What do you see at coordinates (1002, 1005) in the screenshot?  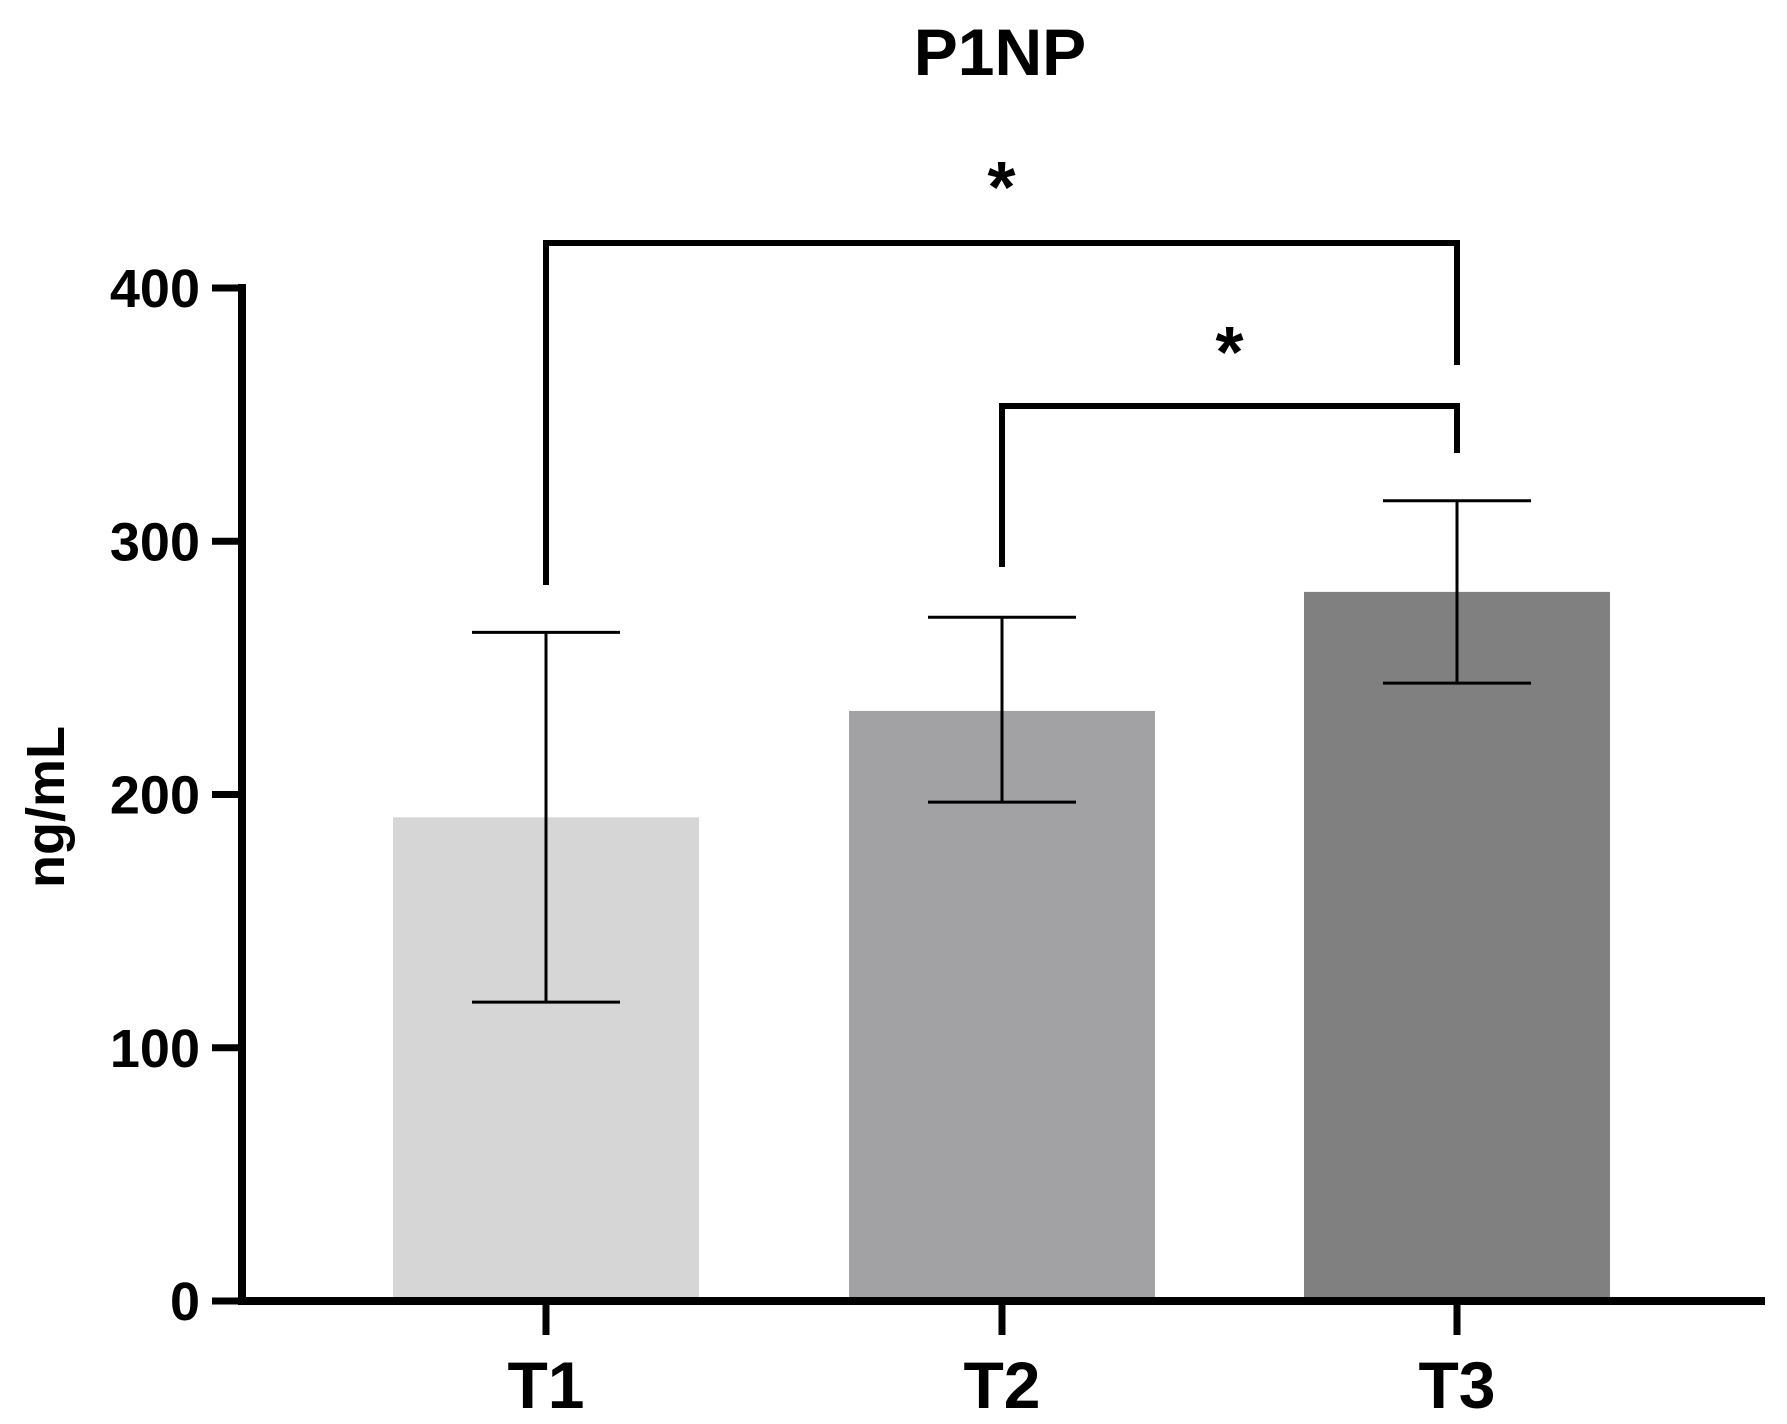 I see `bar-t2` at bounding box center [1002, 1005].